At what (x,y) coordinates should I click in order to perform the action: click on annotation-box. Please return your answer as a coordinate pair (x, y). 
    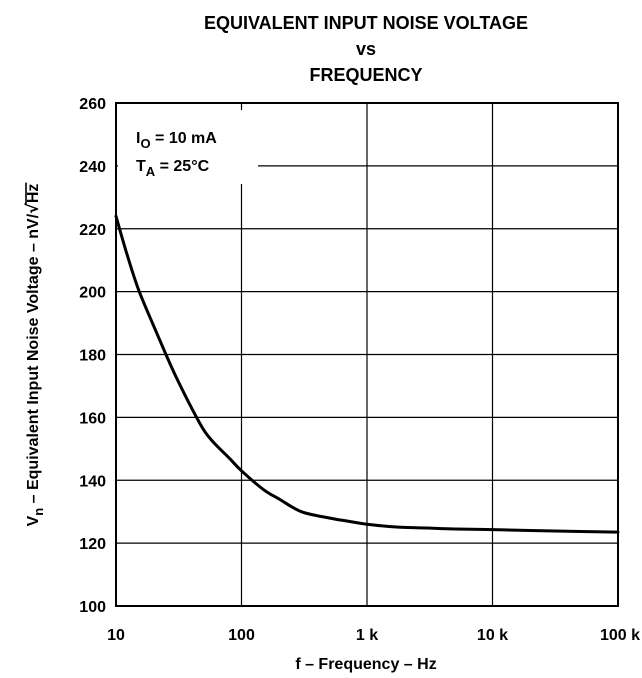
    Looking at the image, I should click on (188, 147).